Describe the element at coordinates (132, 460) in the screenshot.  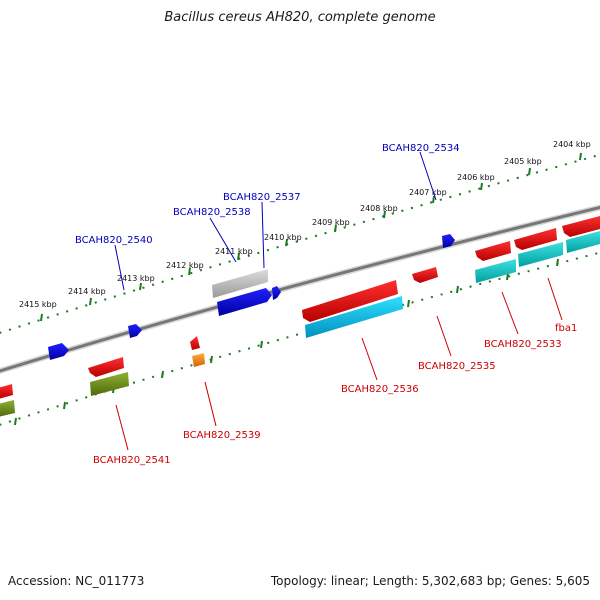
I see `gene-label-bcah820-2541: BCAH820_2541` at that location.